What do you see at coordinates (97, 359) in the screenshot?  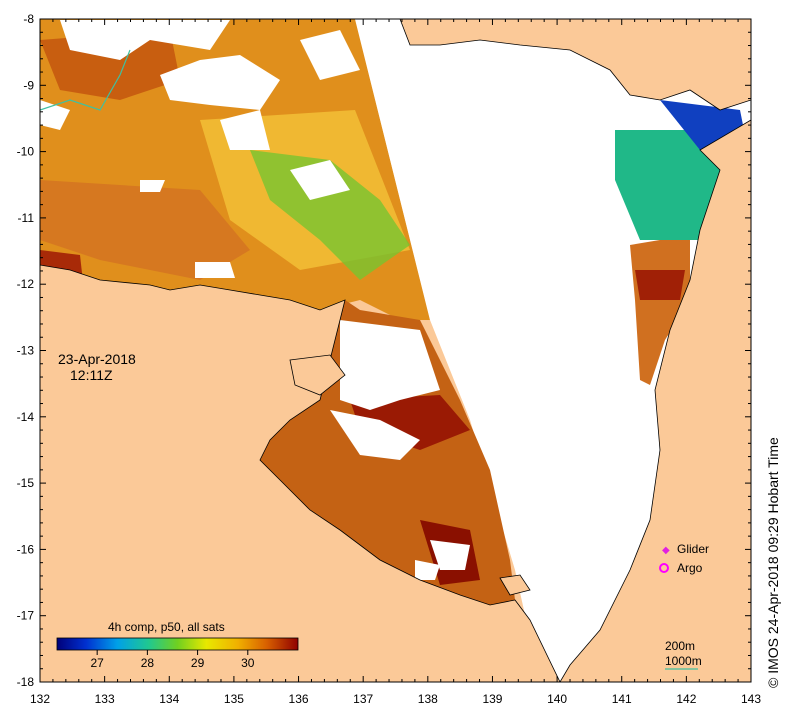 I see `date-label: 23-Apr-2018` at bounding box center [97, 359].